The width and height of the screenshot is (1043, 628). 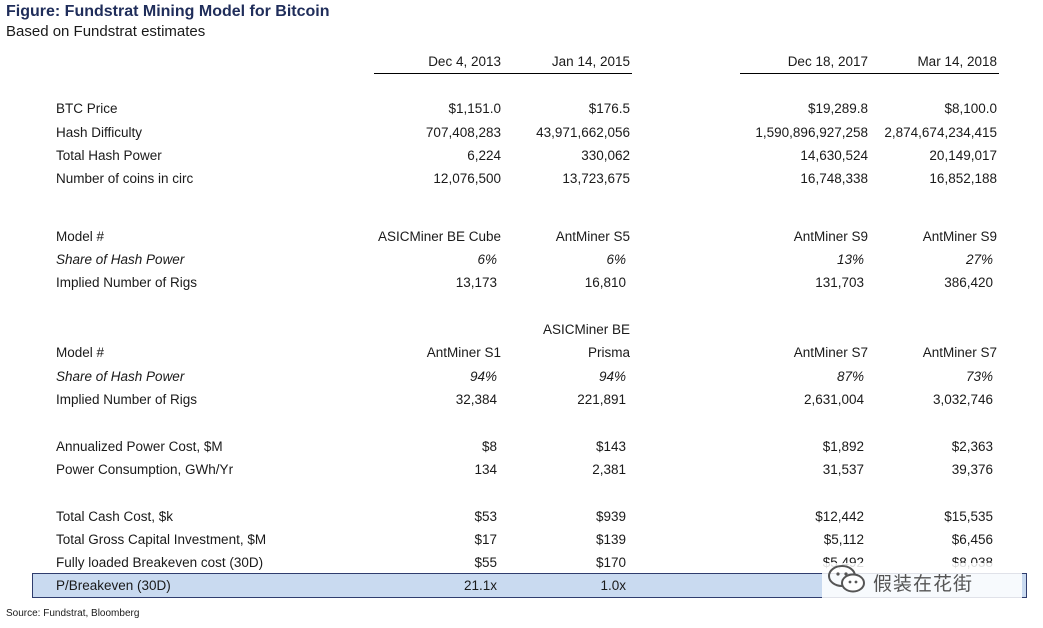 What do you see at coordinates (113, 585) in the screenshot?
I see `row-label: P/Breakeven (30D)` at bounding box center [113, 585].